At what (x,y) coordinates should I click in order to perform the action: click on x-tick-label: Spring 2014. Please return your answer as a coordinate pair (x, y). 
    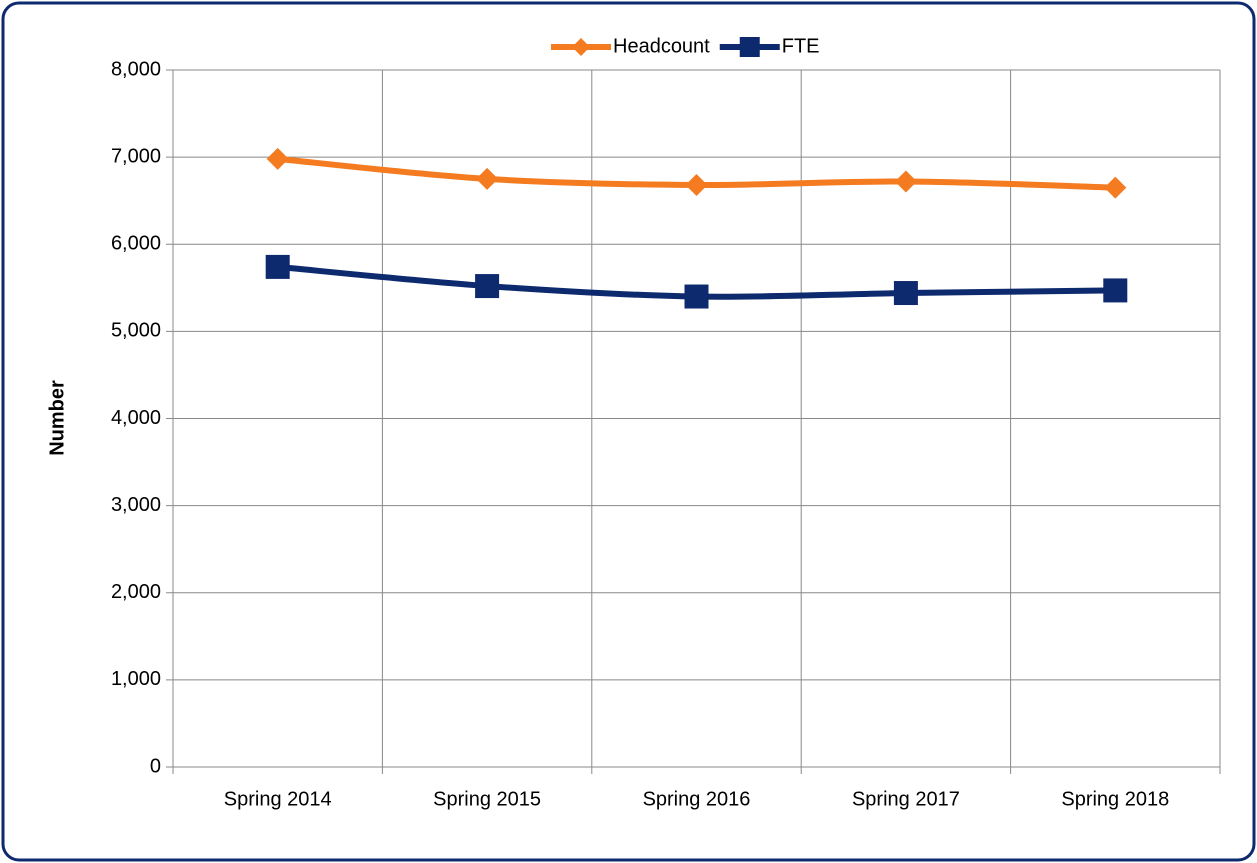
    Looking at the image, I should click on (278, 799).